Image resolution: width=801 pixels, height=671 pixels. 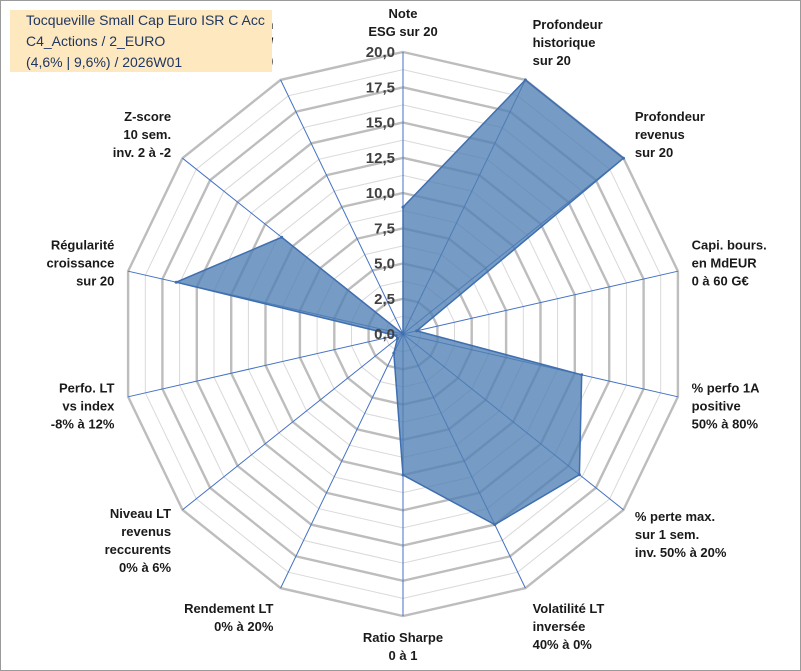 What do you see at coordinates (402, 31) in the screenshot?
I see `axis-label-line: ESG sur 20` at bounding box center [402, 31].